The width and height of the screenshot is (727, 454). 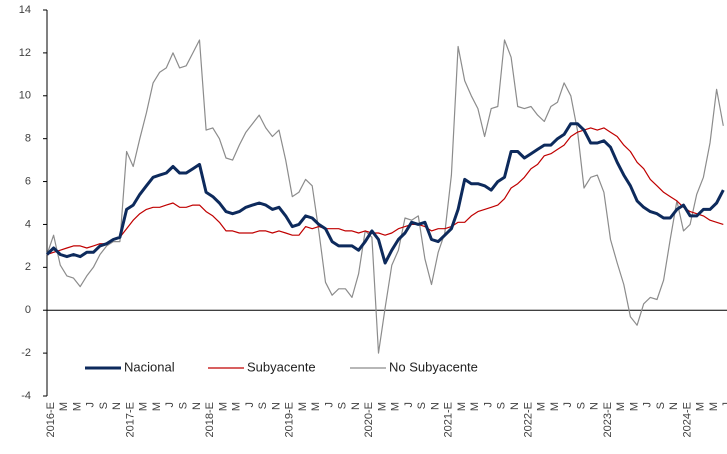 What do you see at coordinates (28, 267) in the screenshot?
I see `y-tick-label: 2` at bounding box center [28, 267].